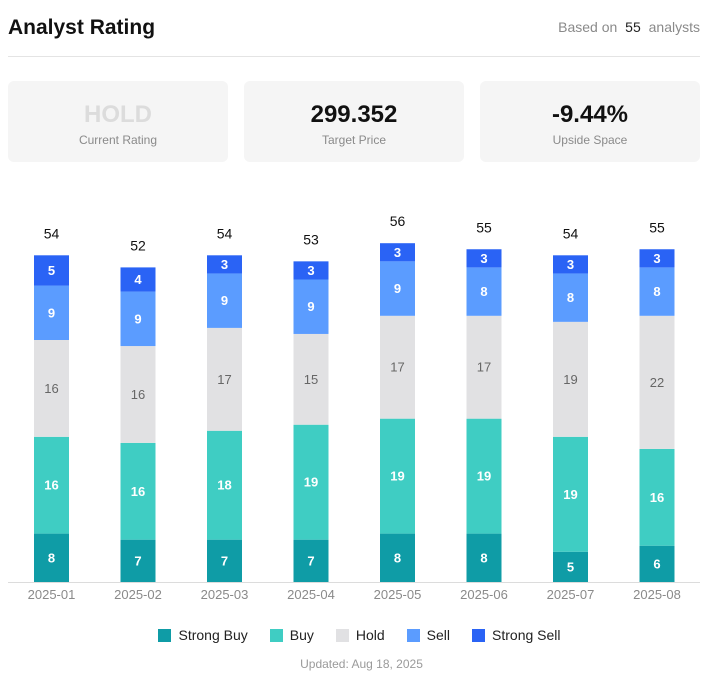  I want to click on legend-label-strong-sell: Strong Sell, so click(526, 635).